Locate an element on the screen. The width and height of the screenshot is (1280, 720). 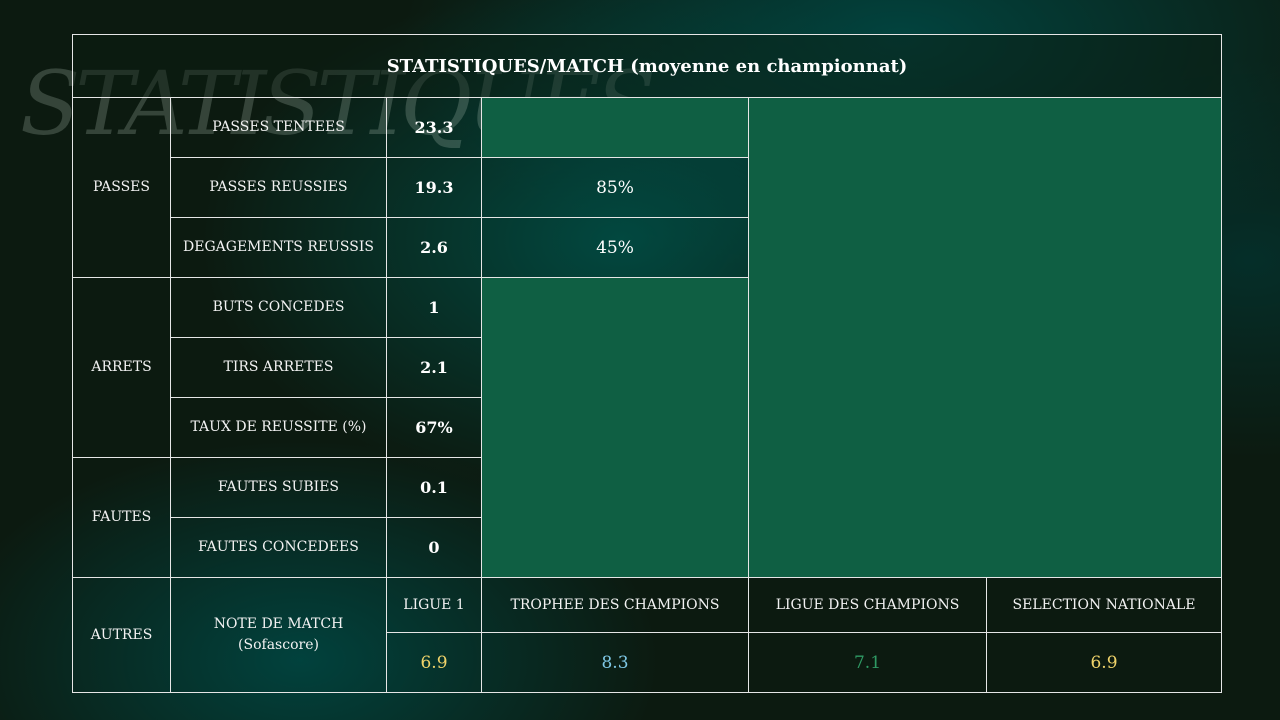
stat-percent: 45% is located at coordinates (615, 247).